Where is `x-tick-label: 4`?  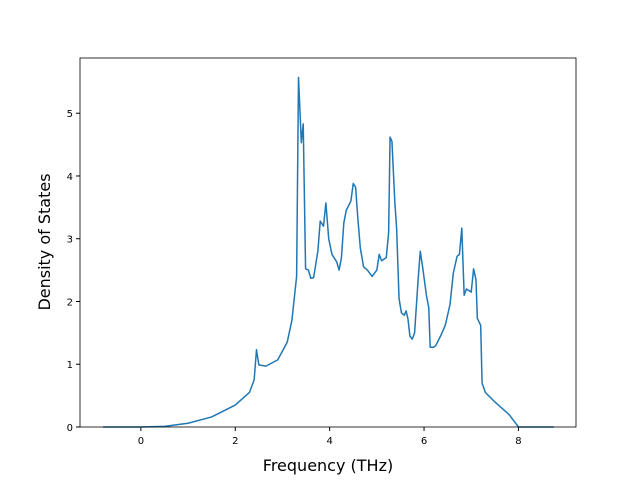
x-tick-label: 4 is located at coordinates (329, 441).